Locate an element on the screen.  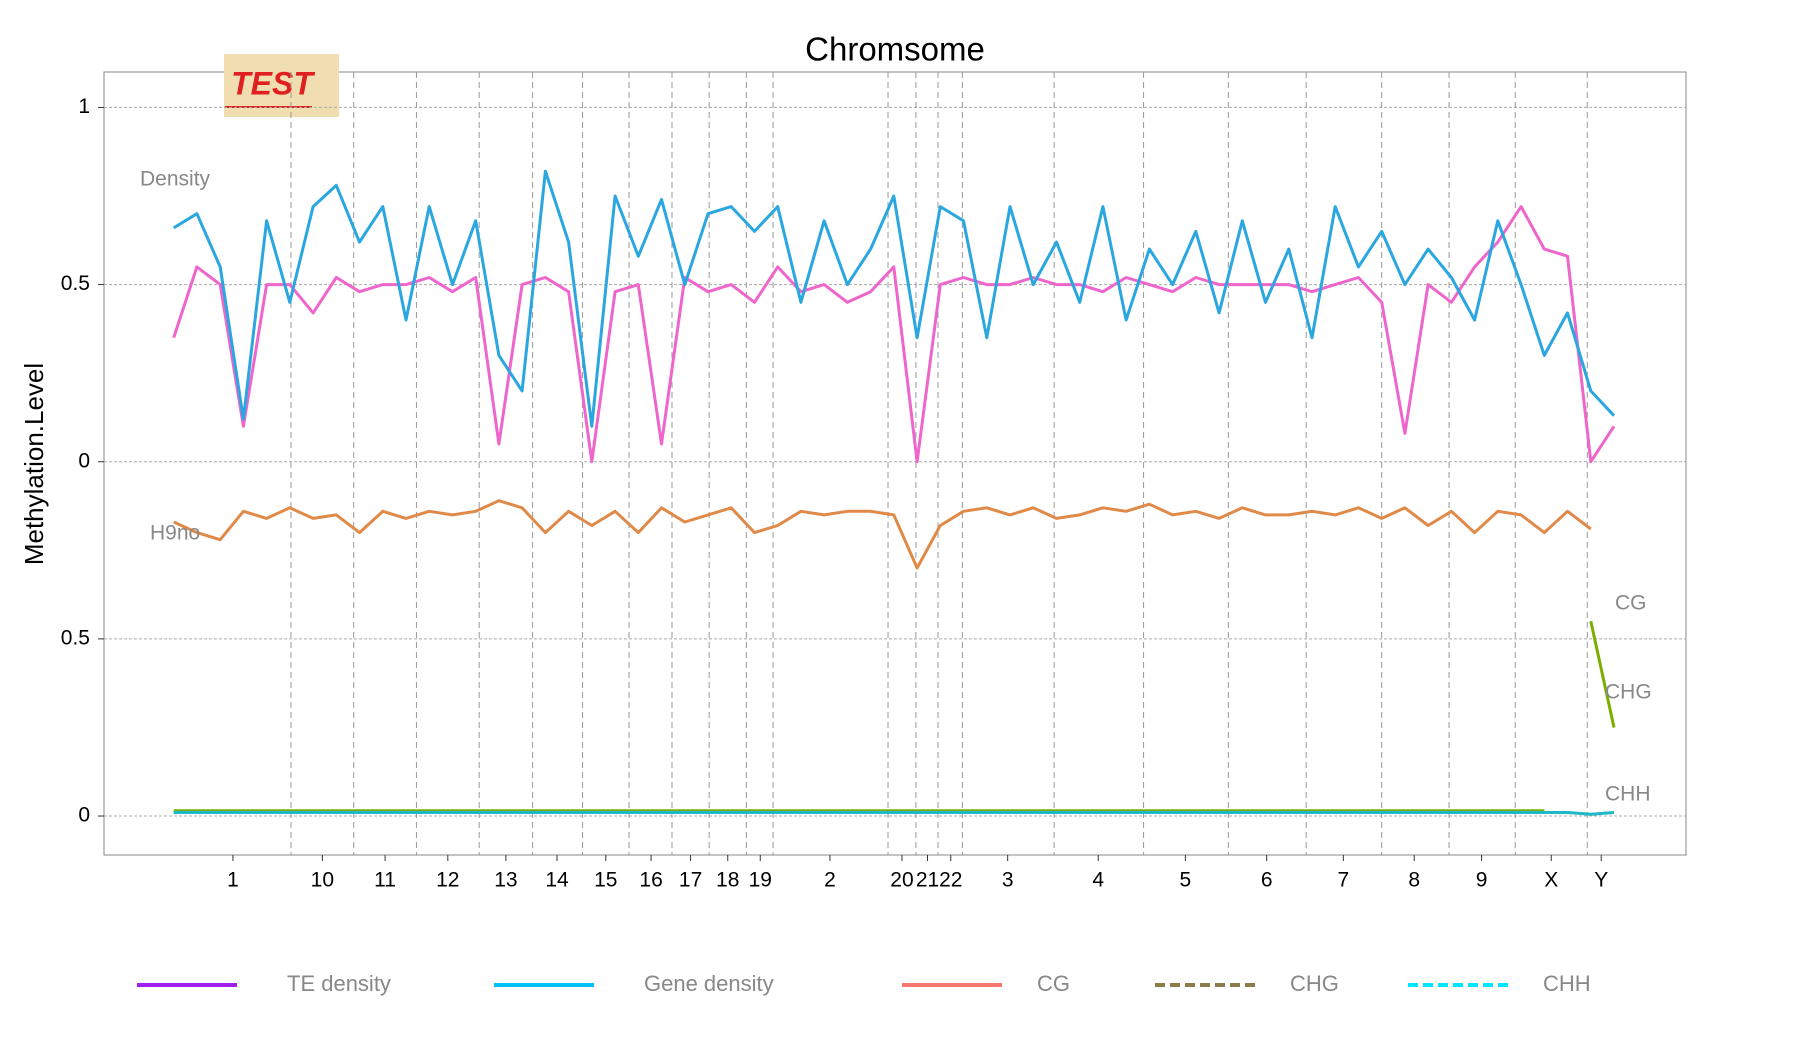
annotation: CHG is located at coordinates (1628, 692).